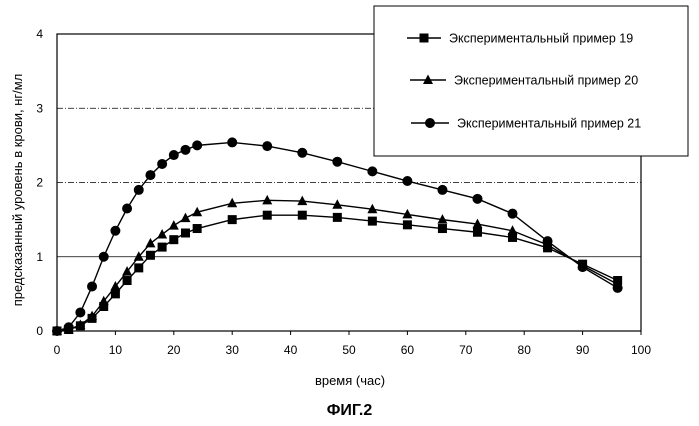 The image size is (699, 426). Describe the element at coordinates (39, 108) in the screenshot. I see `y-tick-label: 3` at that location.